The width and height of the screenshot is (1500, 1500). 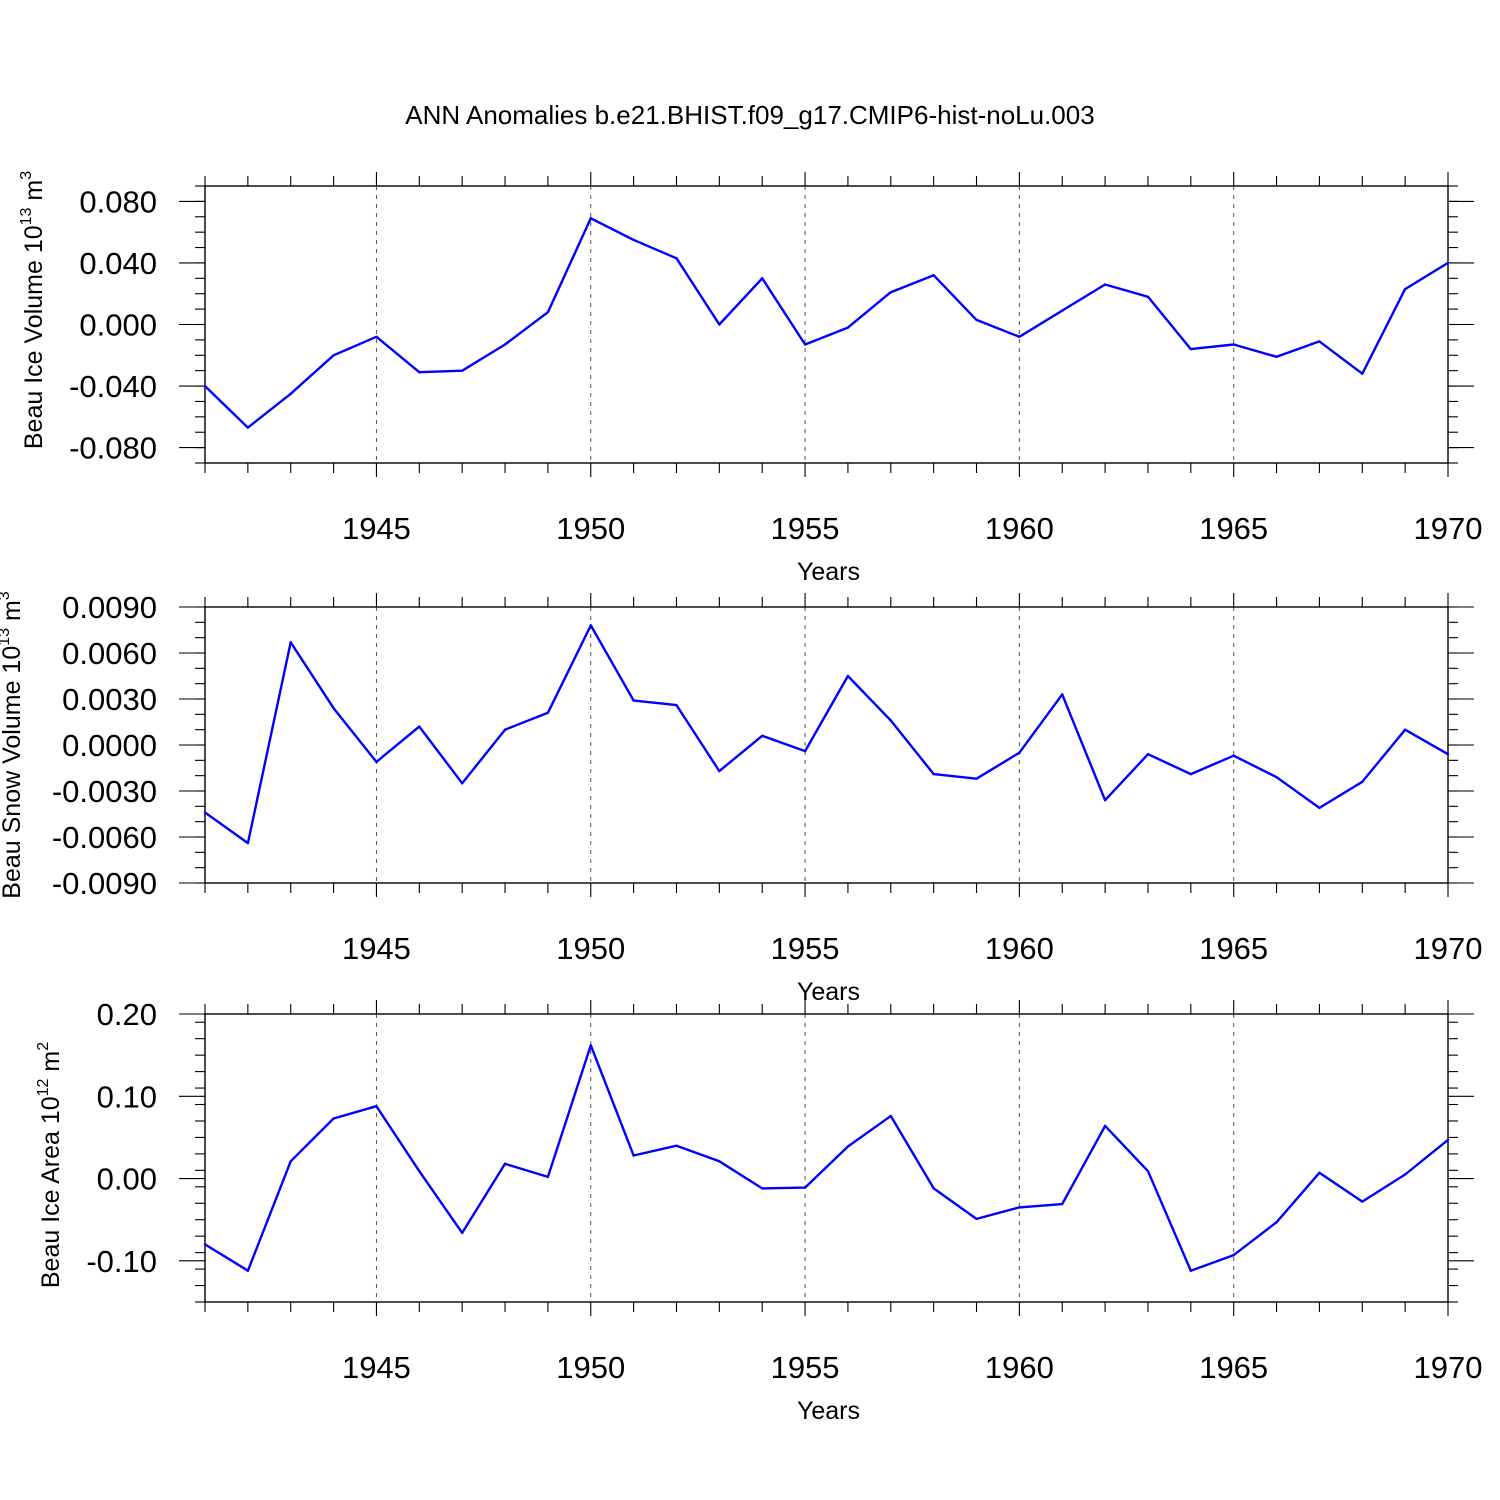 I want to click on y-tick-label: -0.040, so click(x=113, y=386).